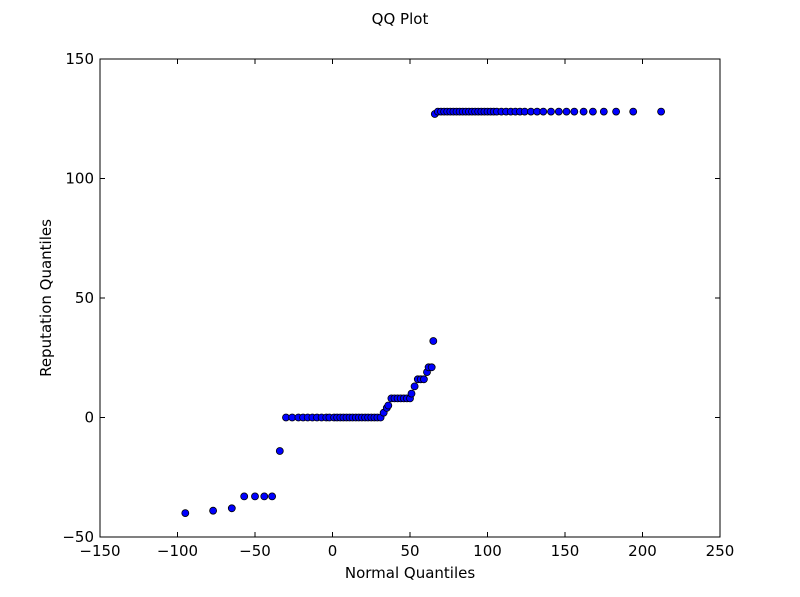  Describe the element at coordinates (46, 298) in the screenshot. I see `y-axis-label: Reputation Quantiles` at that location.